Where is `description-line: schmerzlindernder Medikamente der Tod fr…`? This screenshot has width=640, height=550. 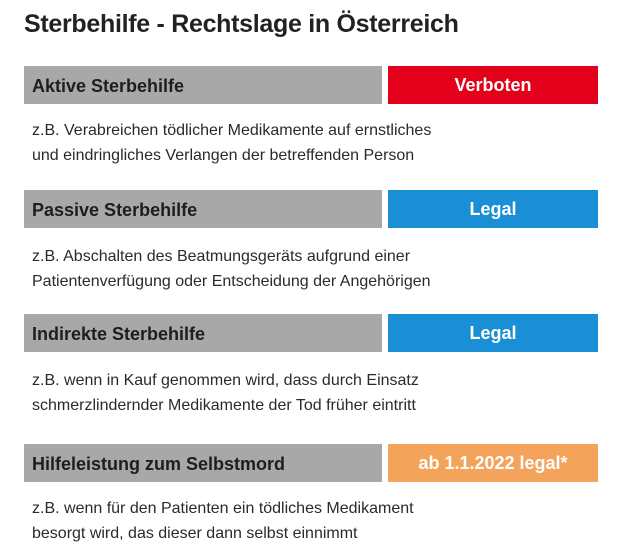
description-line: schmerzlindernder Medikamente der Tod fr… is located at coordinates (224, 405).